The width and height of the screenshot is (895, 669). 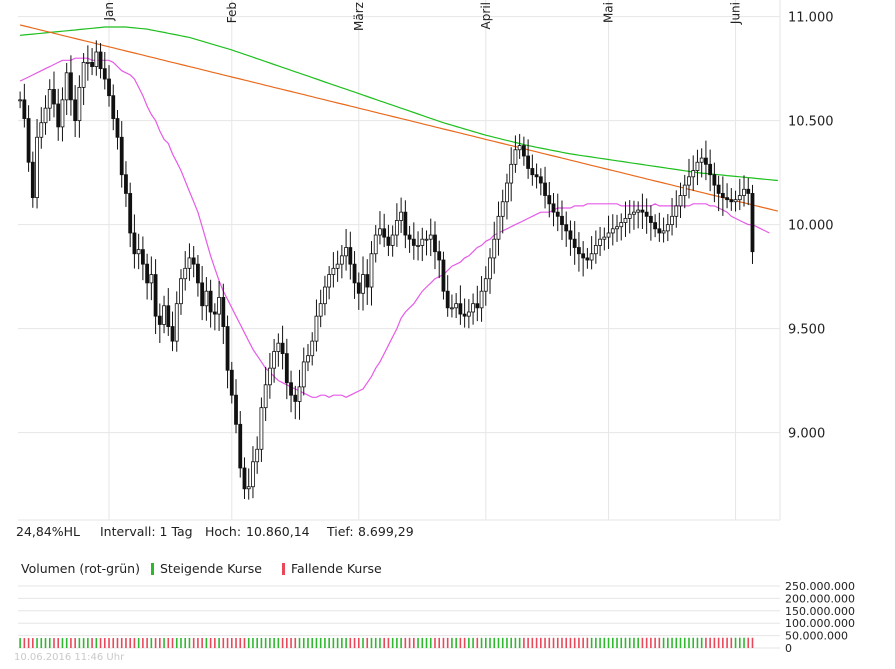 I want to click on time-tick-label: Jan, so click(x=109, y=12).